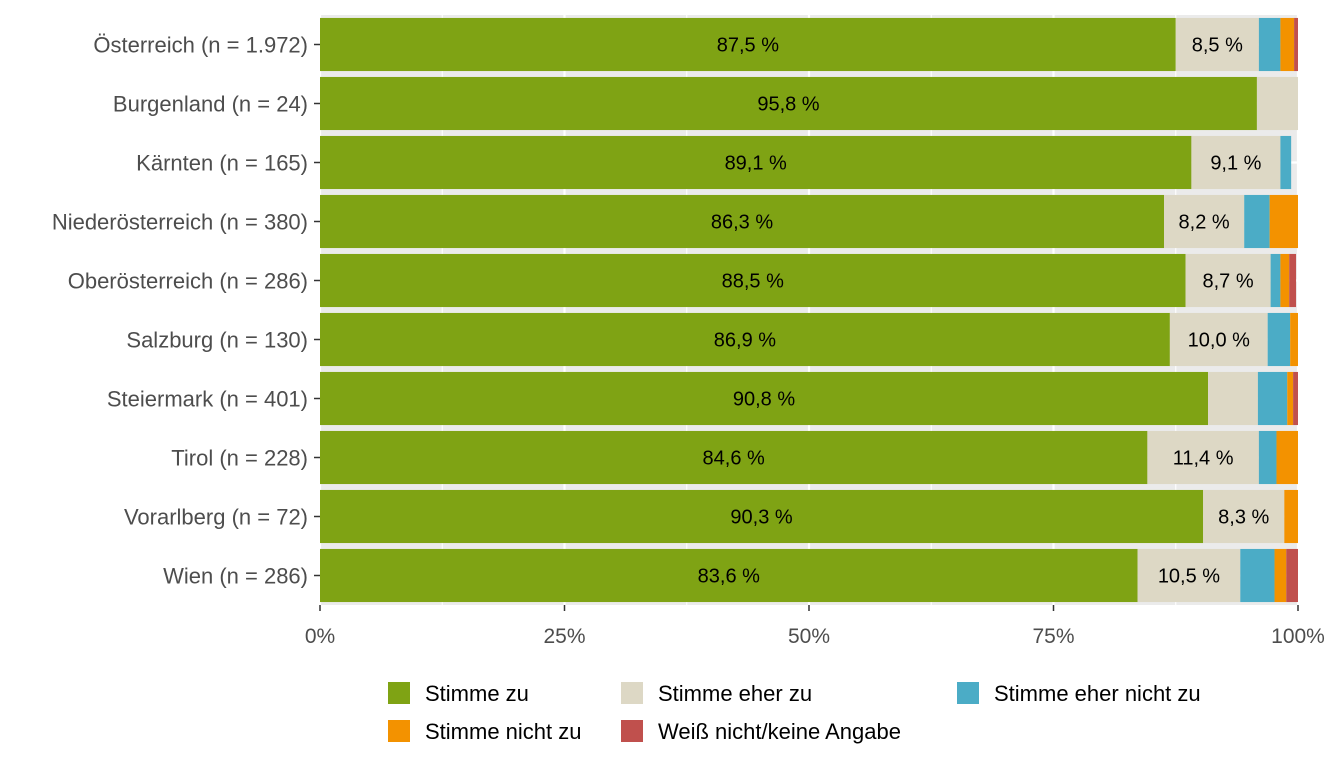  I want to click on data-label: 88,5 %, so click(753, 282).